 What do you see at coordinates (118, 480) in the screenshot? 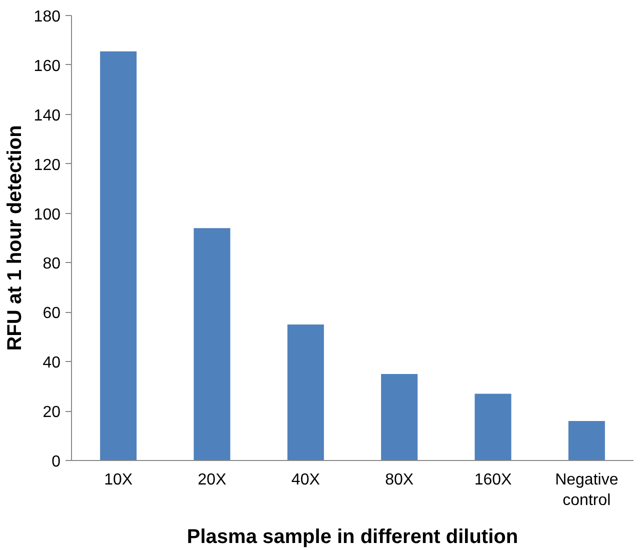
I see `x-tick-label: 10X` at bounding box center [118, 480].